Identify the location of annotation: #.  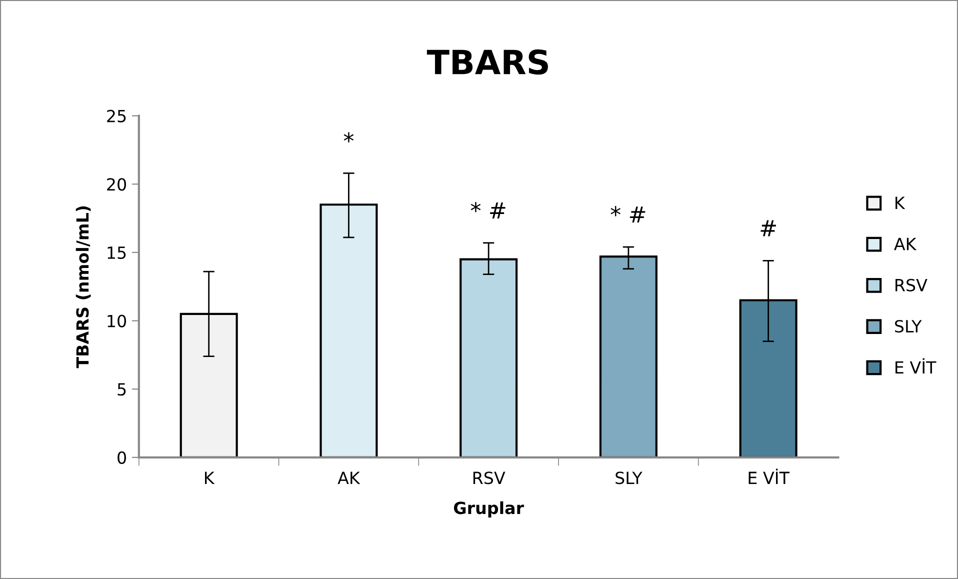
(768, 228).